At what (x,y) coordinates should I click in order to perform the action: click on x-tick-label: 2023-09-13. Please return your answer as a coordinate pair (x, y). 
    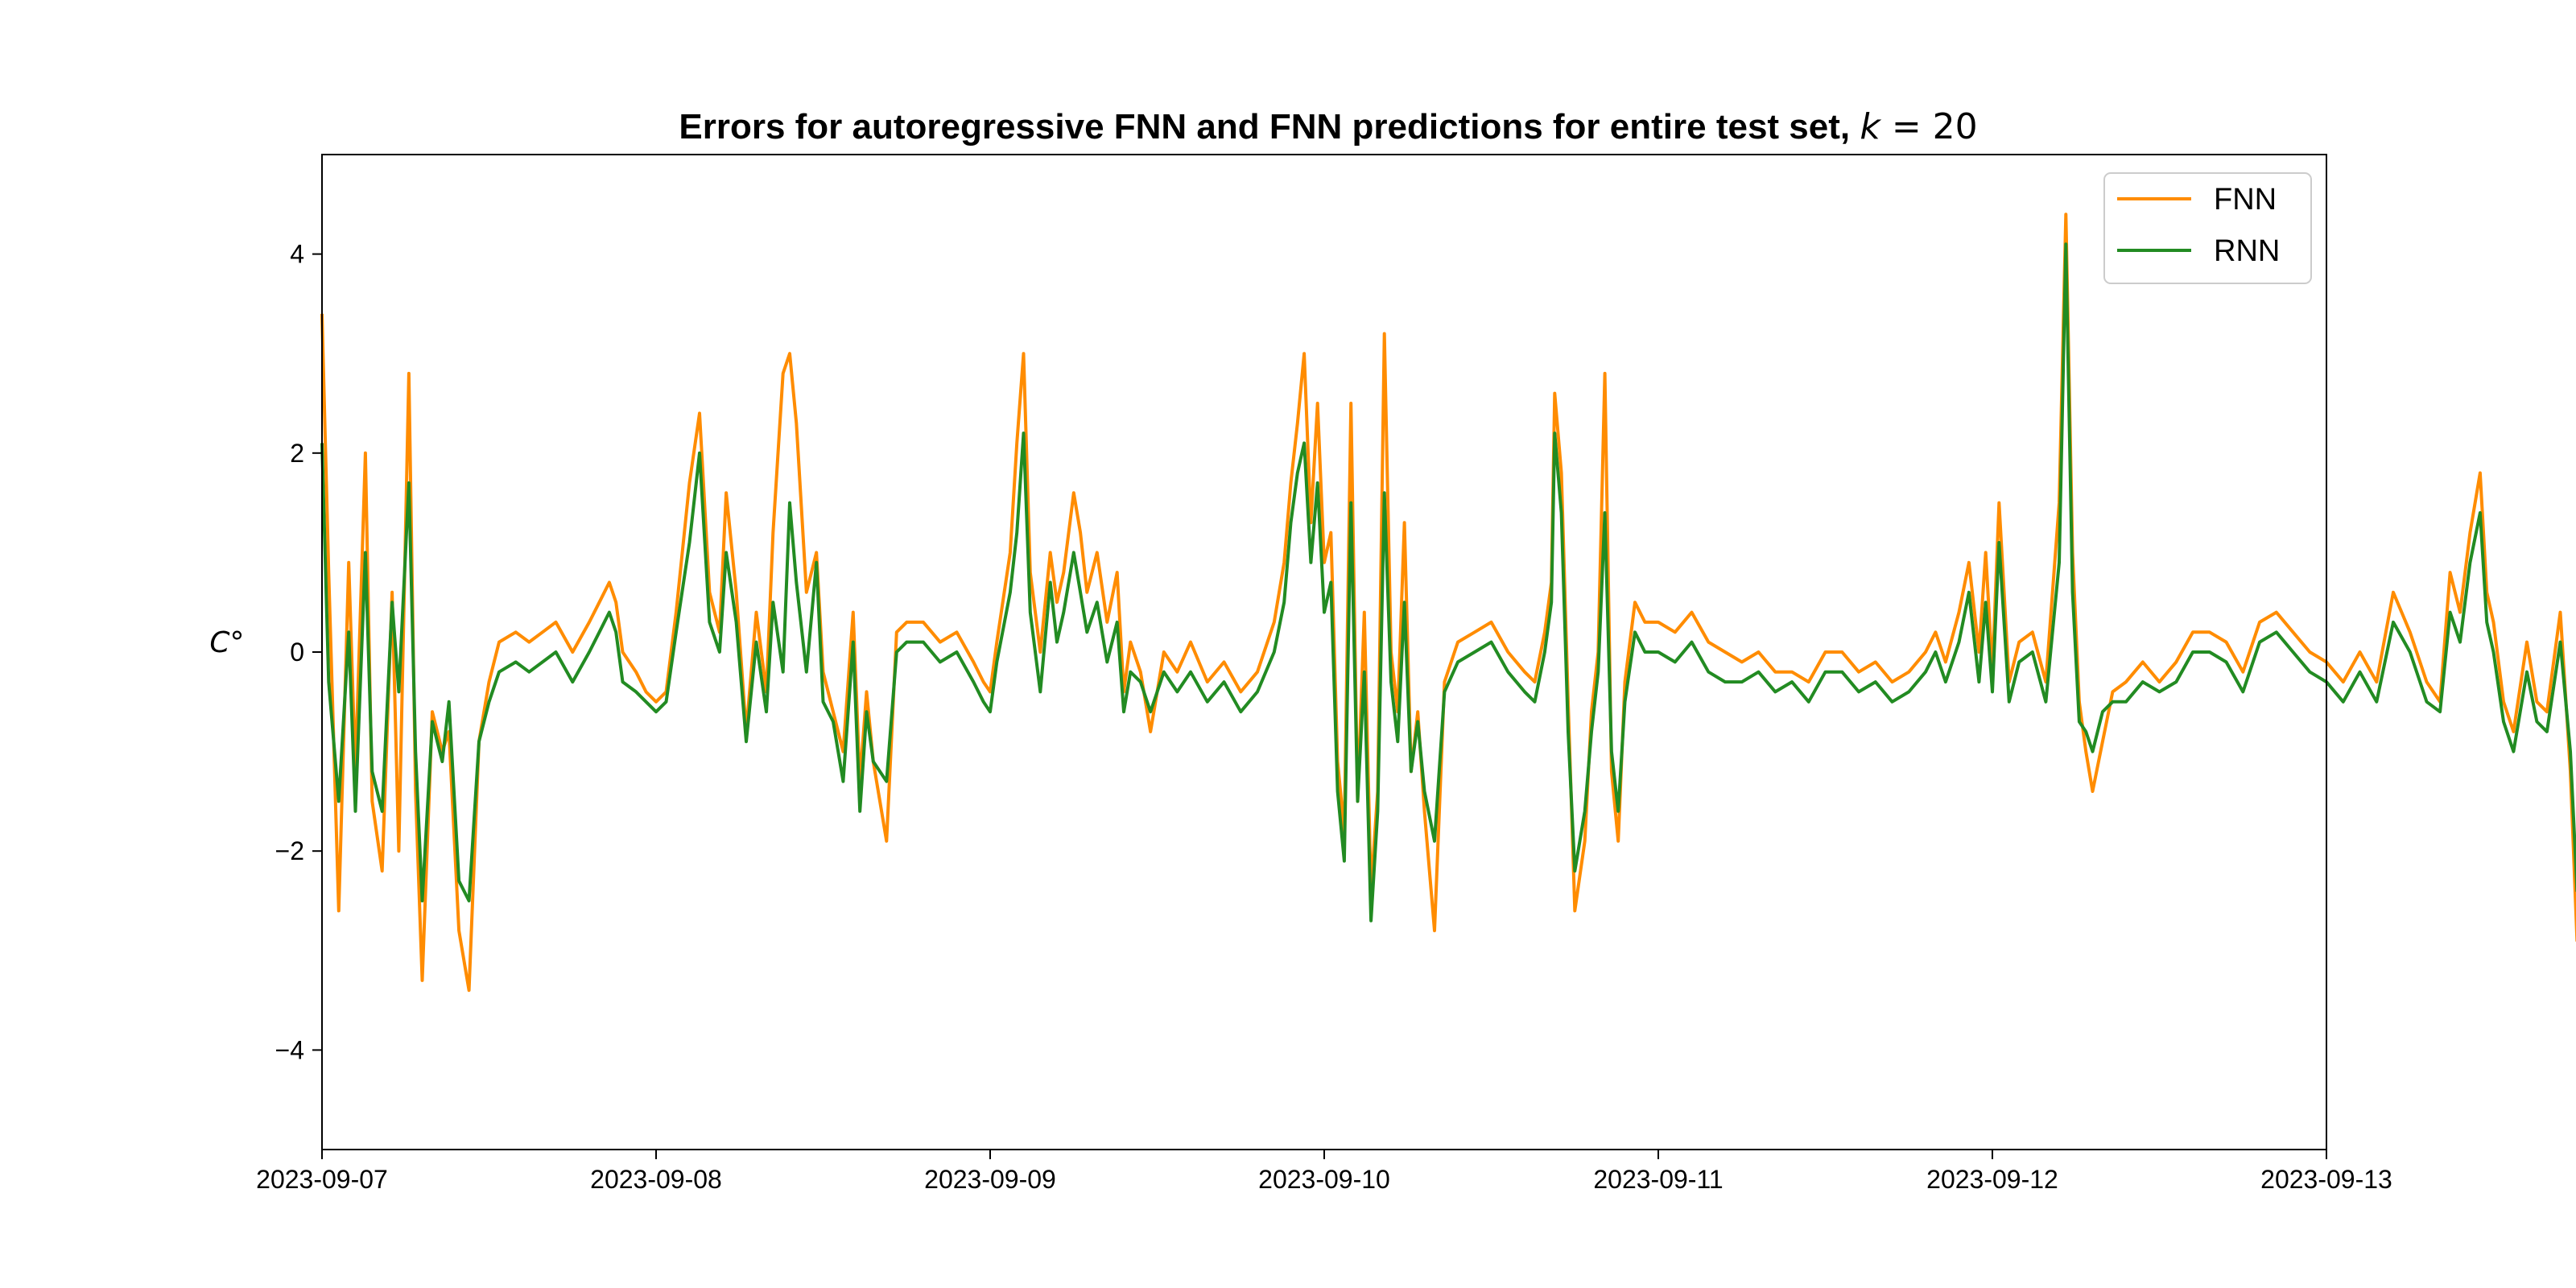
    Looking at the image, I should click on (2326, 1179).